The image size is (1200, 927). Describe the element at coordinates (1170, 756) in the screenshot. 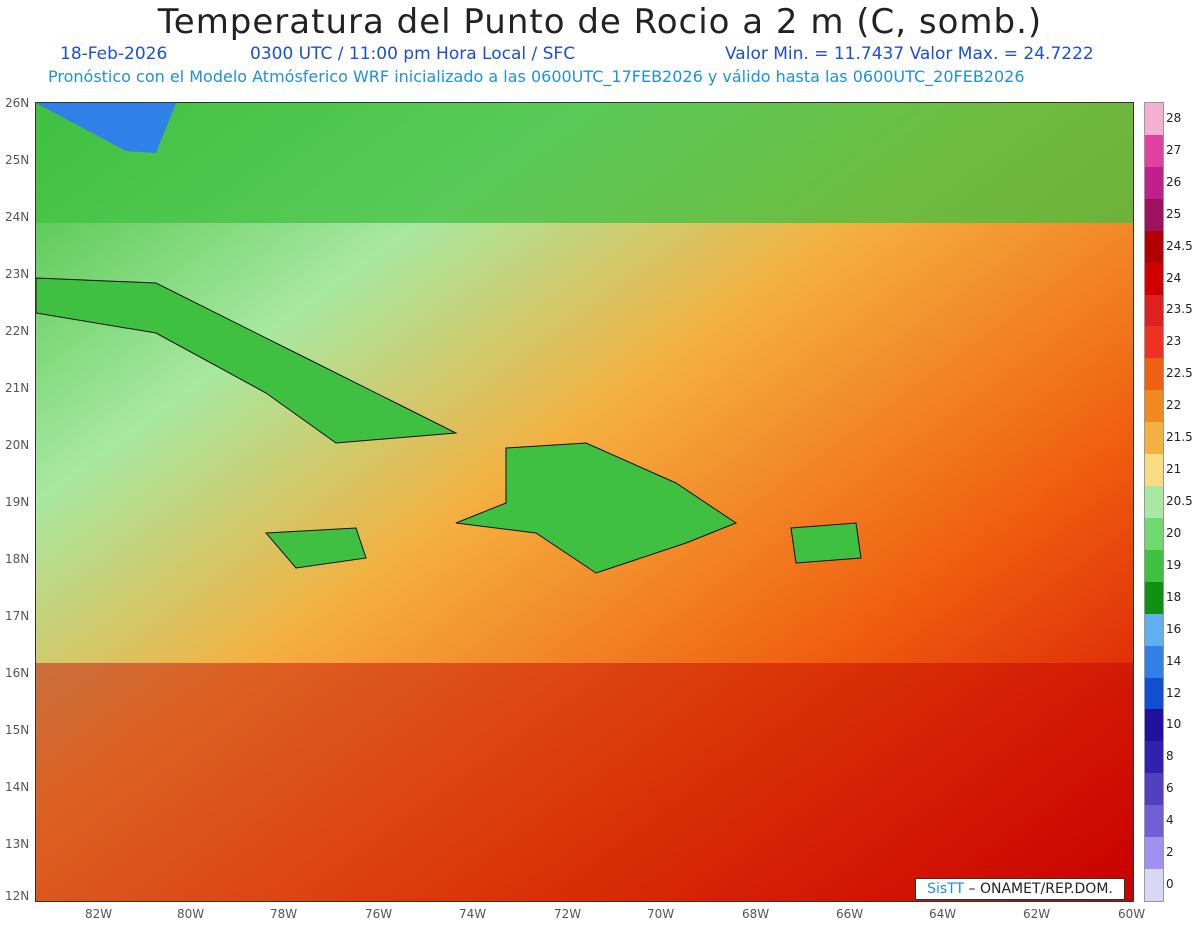

I see `colorbar-label: 8` at that location.